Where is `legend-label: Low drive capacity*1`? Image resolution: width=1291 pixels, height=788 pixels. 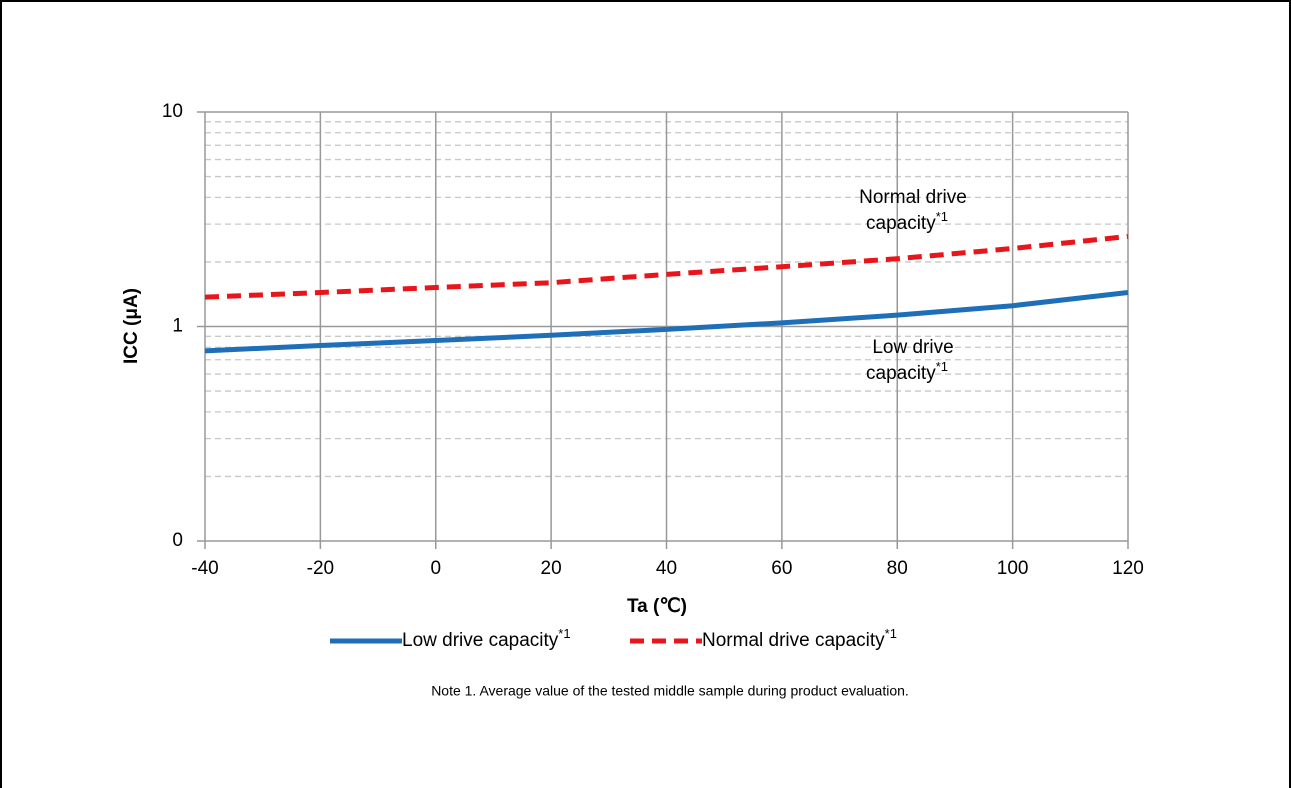
legend-label: Low drive capacity*1 is located at coordinates (486, 638).